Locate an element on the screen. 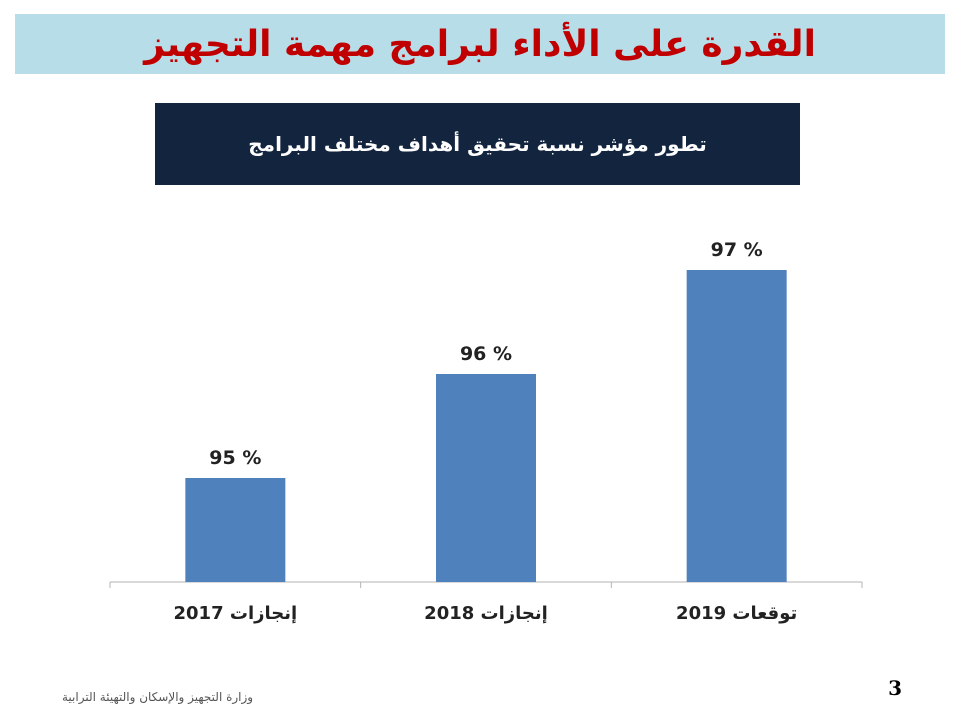 The image size is (960, 720). category-label: إنجازات 2018 is located at coordinates (486, 613).